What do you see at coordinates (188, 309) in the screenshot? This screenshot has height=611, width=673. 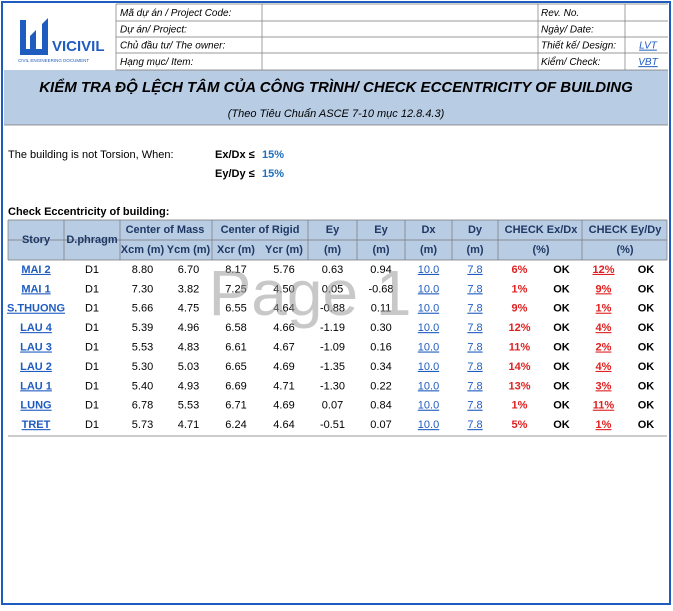 I see `cell: 4.75` at bounding box center [188, 309].